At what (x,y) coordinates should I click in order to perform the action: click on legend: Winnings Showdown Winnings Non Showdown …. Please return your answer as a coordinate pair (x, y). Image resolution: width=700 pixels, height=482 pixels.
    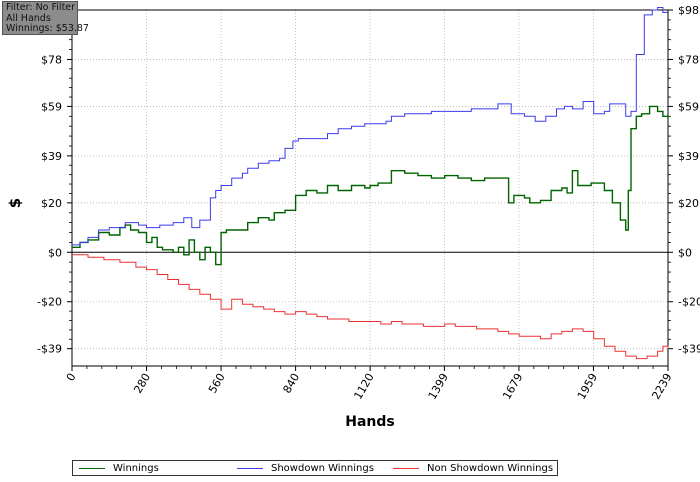
    Looking at the image, I should click on (315, 468).